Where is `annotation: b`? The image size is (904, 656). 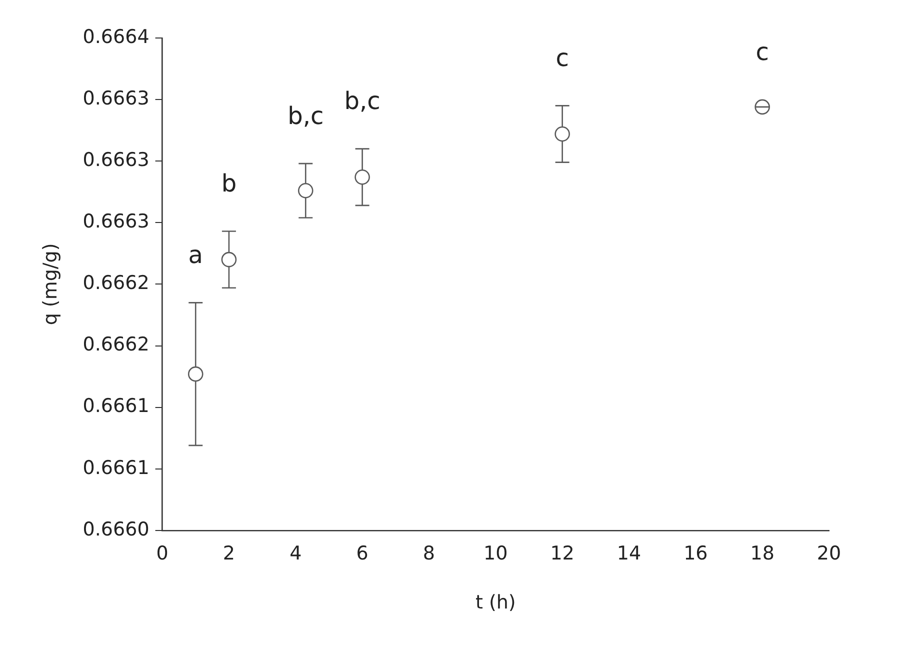 annotation: b is located at coordinates (229, 184).